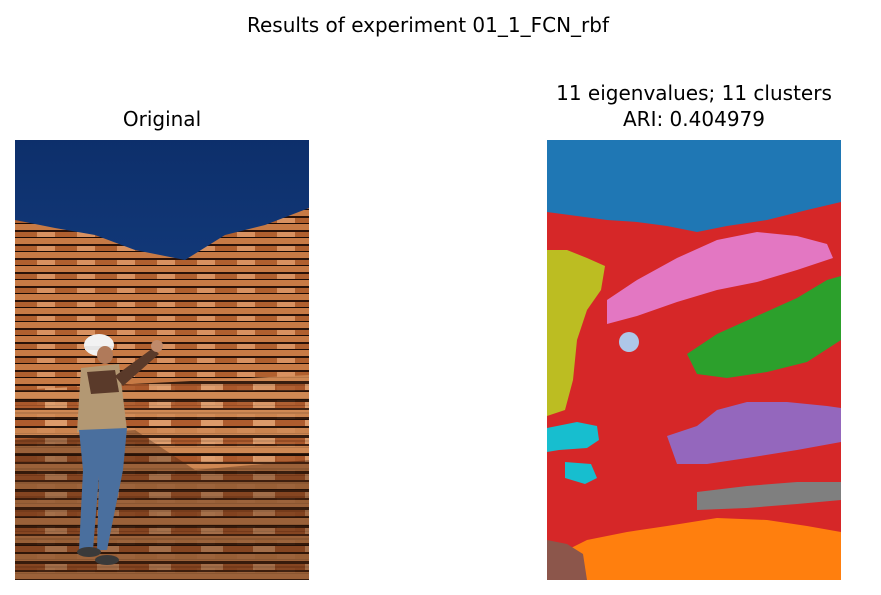 Image resolution: width=881 pixels, height=595 pixels. Describe the element at coordinates (693, 119) in the screenshot. I see `segmentation-title-ari: ARI: 0.404979` at that location.